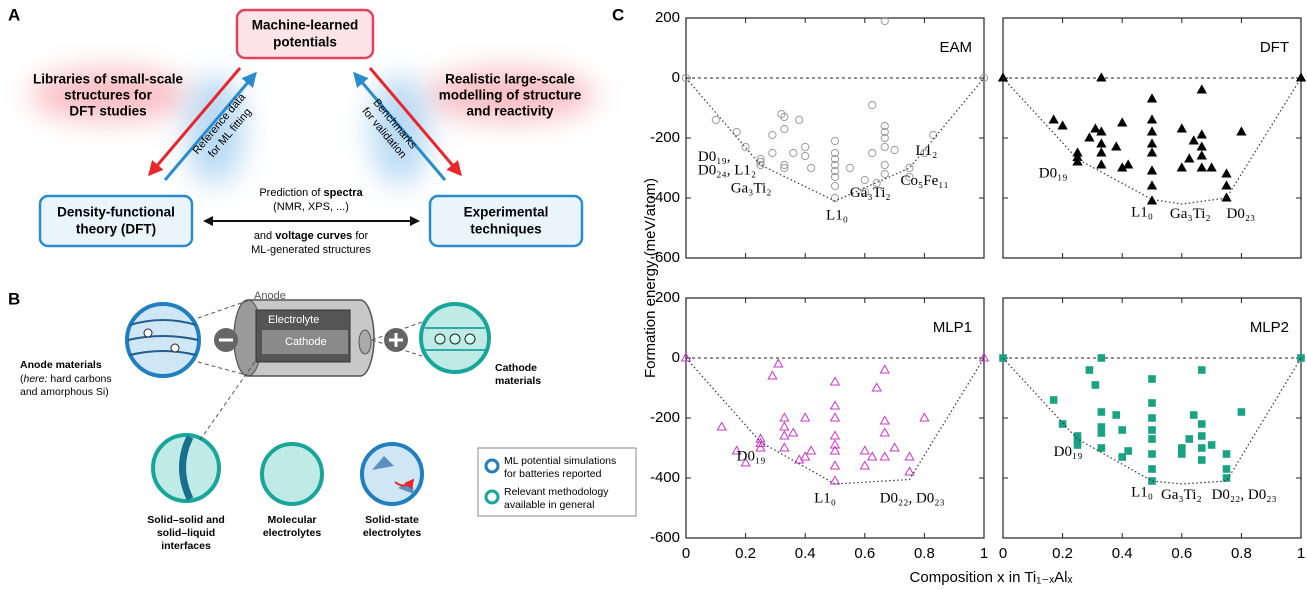  I want to click on cloud-label: Realistic large-scale, so click(510, 79).